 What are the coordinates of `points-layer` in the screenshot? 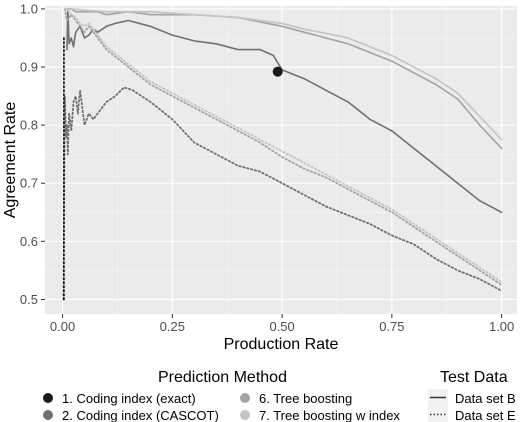 It's located at (277, 71).